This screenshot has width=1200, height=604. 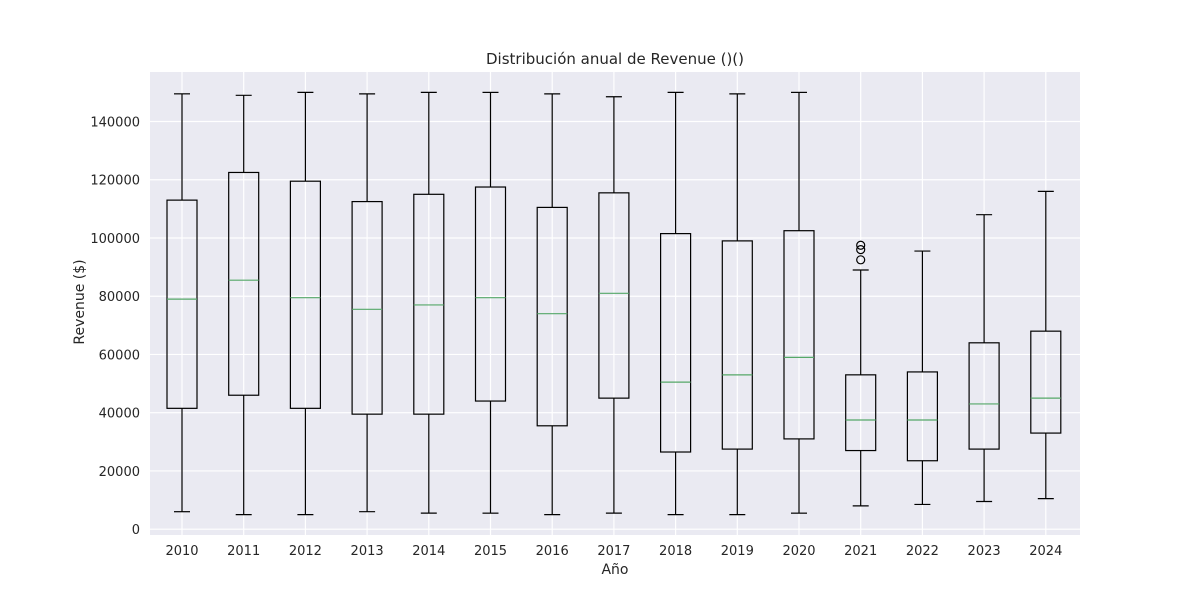 I want to click on box-2017, so click(x=614, y=305).